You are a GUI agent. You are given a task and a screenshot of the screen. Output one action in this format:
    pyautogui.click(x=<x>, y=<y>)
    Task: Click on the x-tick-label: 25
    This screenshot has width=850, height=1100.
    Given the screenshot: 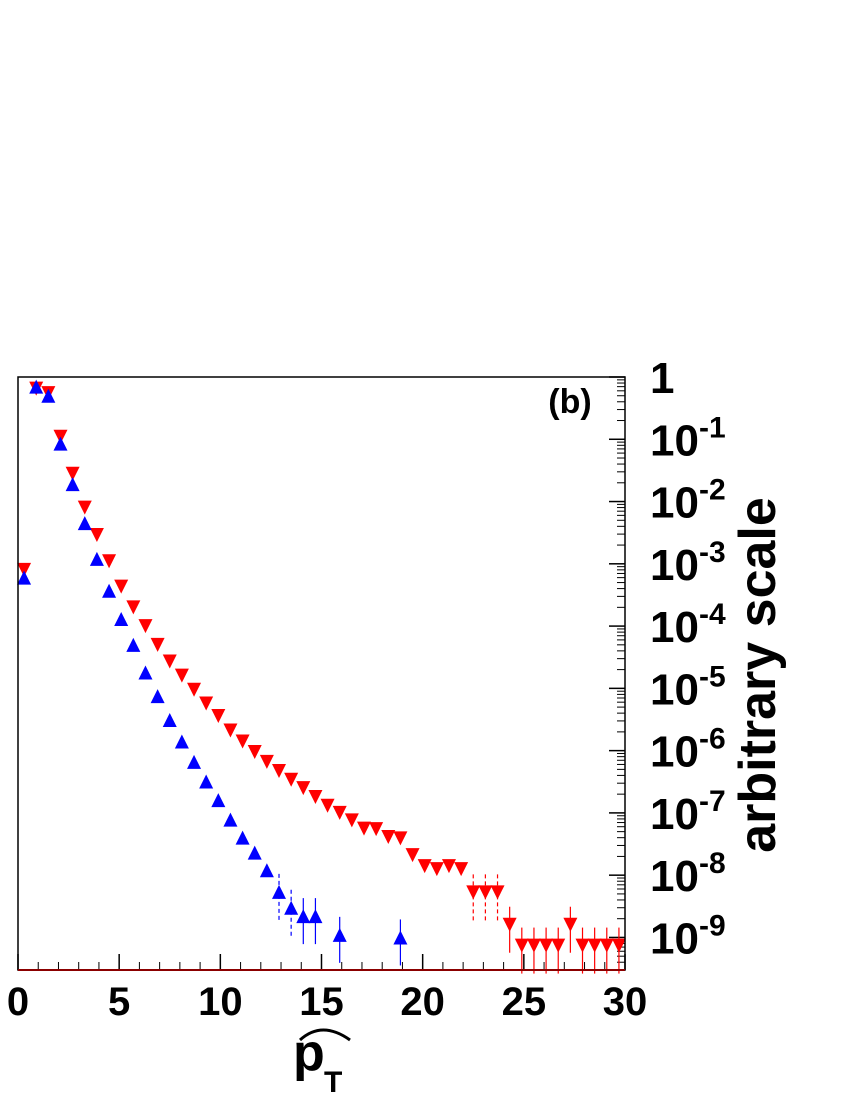 What is the action you would take?
    pyautogui.click(x=524, y=1002)
    